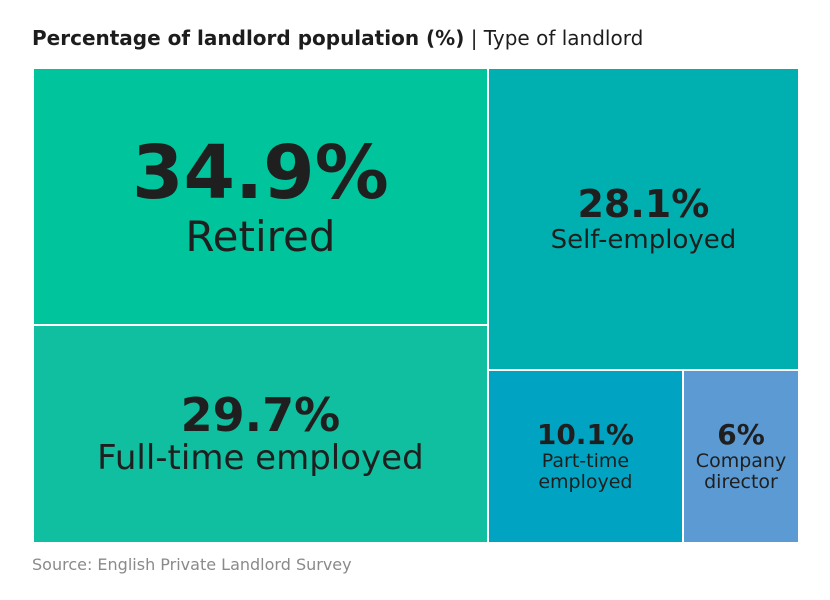 The height and width of the screenshot is (600, 830). I want to click on category-label: Part-time employed, so click(585, 471).